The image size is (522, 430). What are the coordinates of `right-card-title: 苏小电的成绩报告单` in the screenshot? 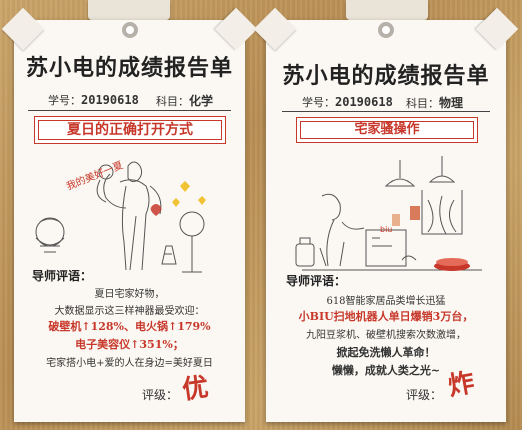 It's located at (386, 76).